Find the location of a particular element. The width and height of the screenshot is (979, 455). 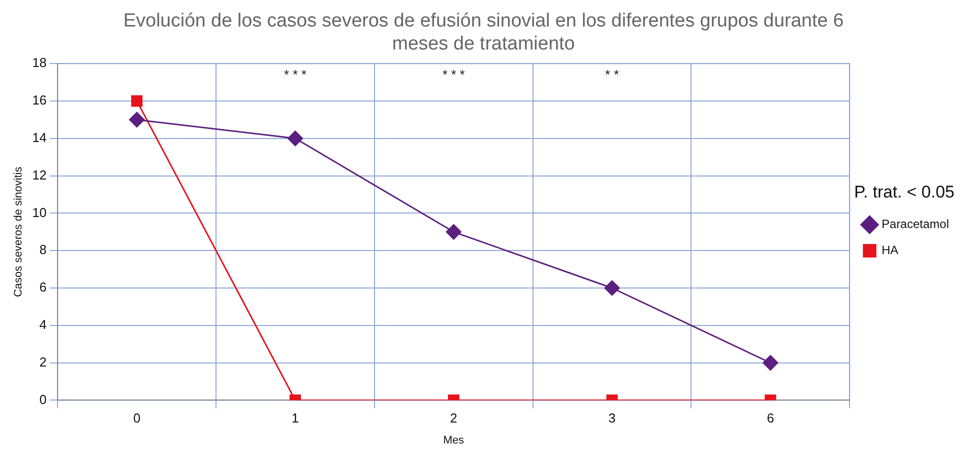

x-tick-label: 6 is located at coordinates (770, 418).